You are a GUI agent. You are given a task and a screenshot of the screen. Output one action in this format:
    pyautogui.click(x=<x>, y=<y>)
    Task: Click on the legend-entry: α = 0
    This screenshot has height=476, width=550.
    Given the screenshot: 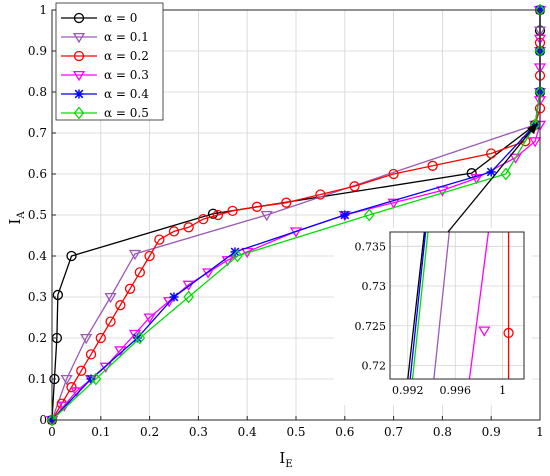 What is the action you would take?
    pyautogui.click(x=99, y=18)
    